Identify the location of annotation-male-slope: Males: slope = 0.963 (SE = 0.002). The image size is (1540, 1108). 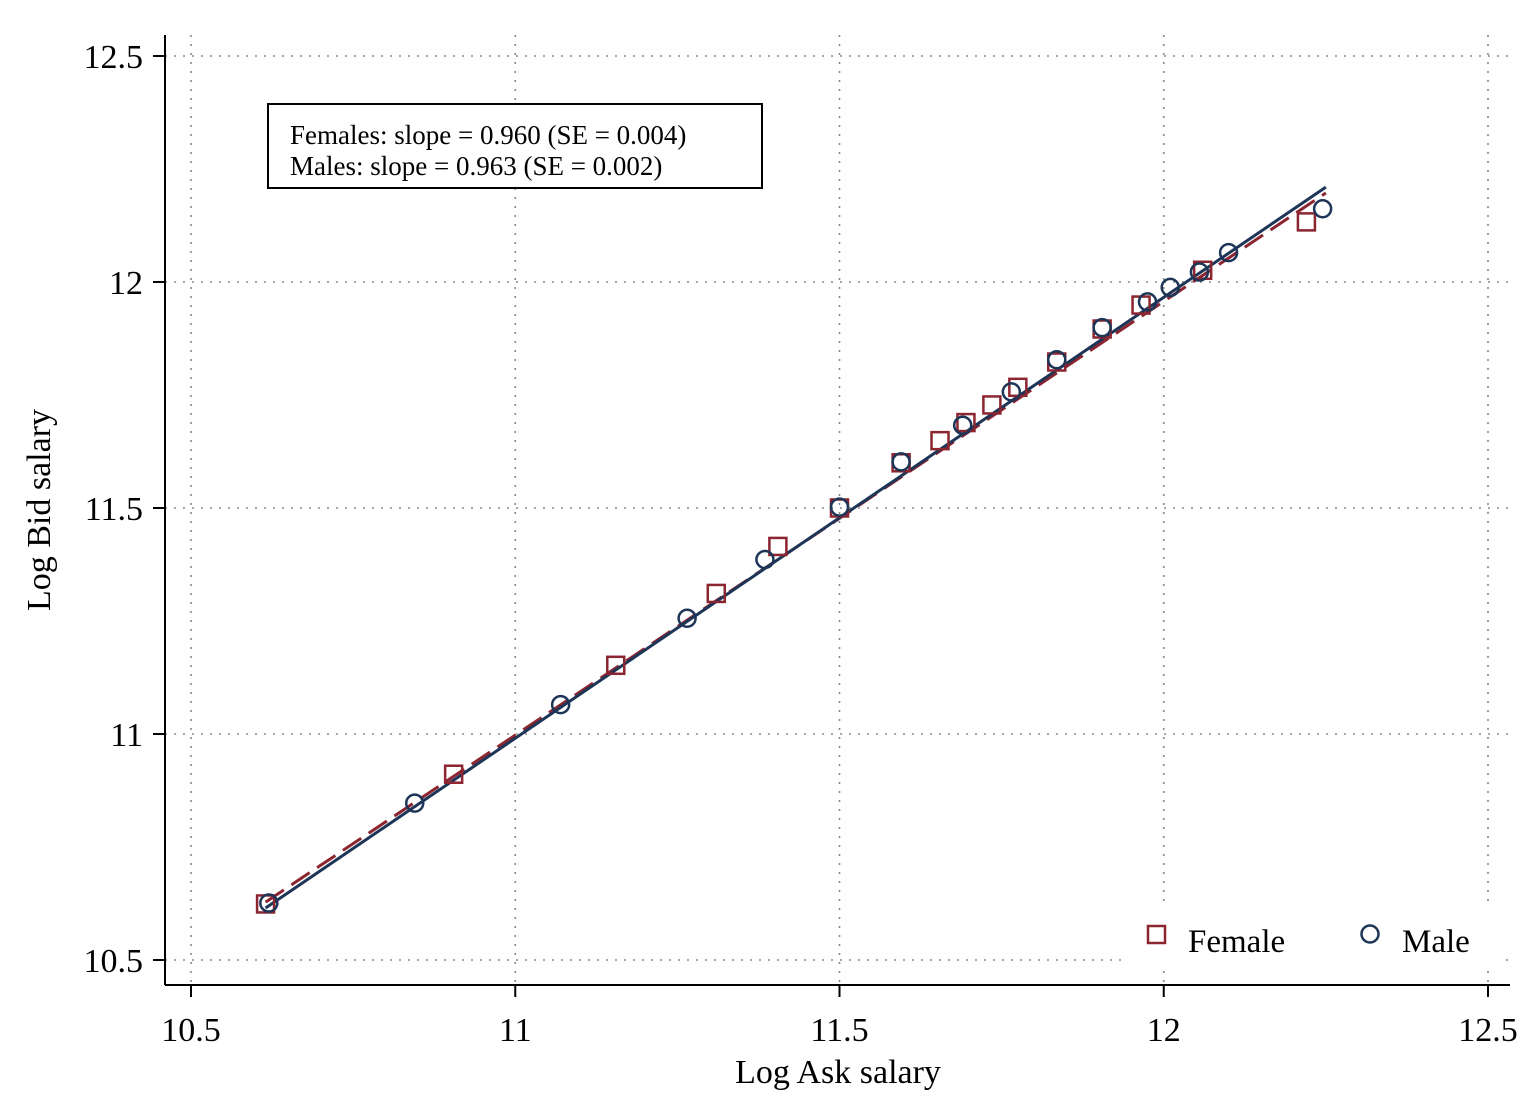
(476, 166).